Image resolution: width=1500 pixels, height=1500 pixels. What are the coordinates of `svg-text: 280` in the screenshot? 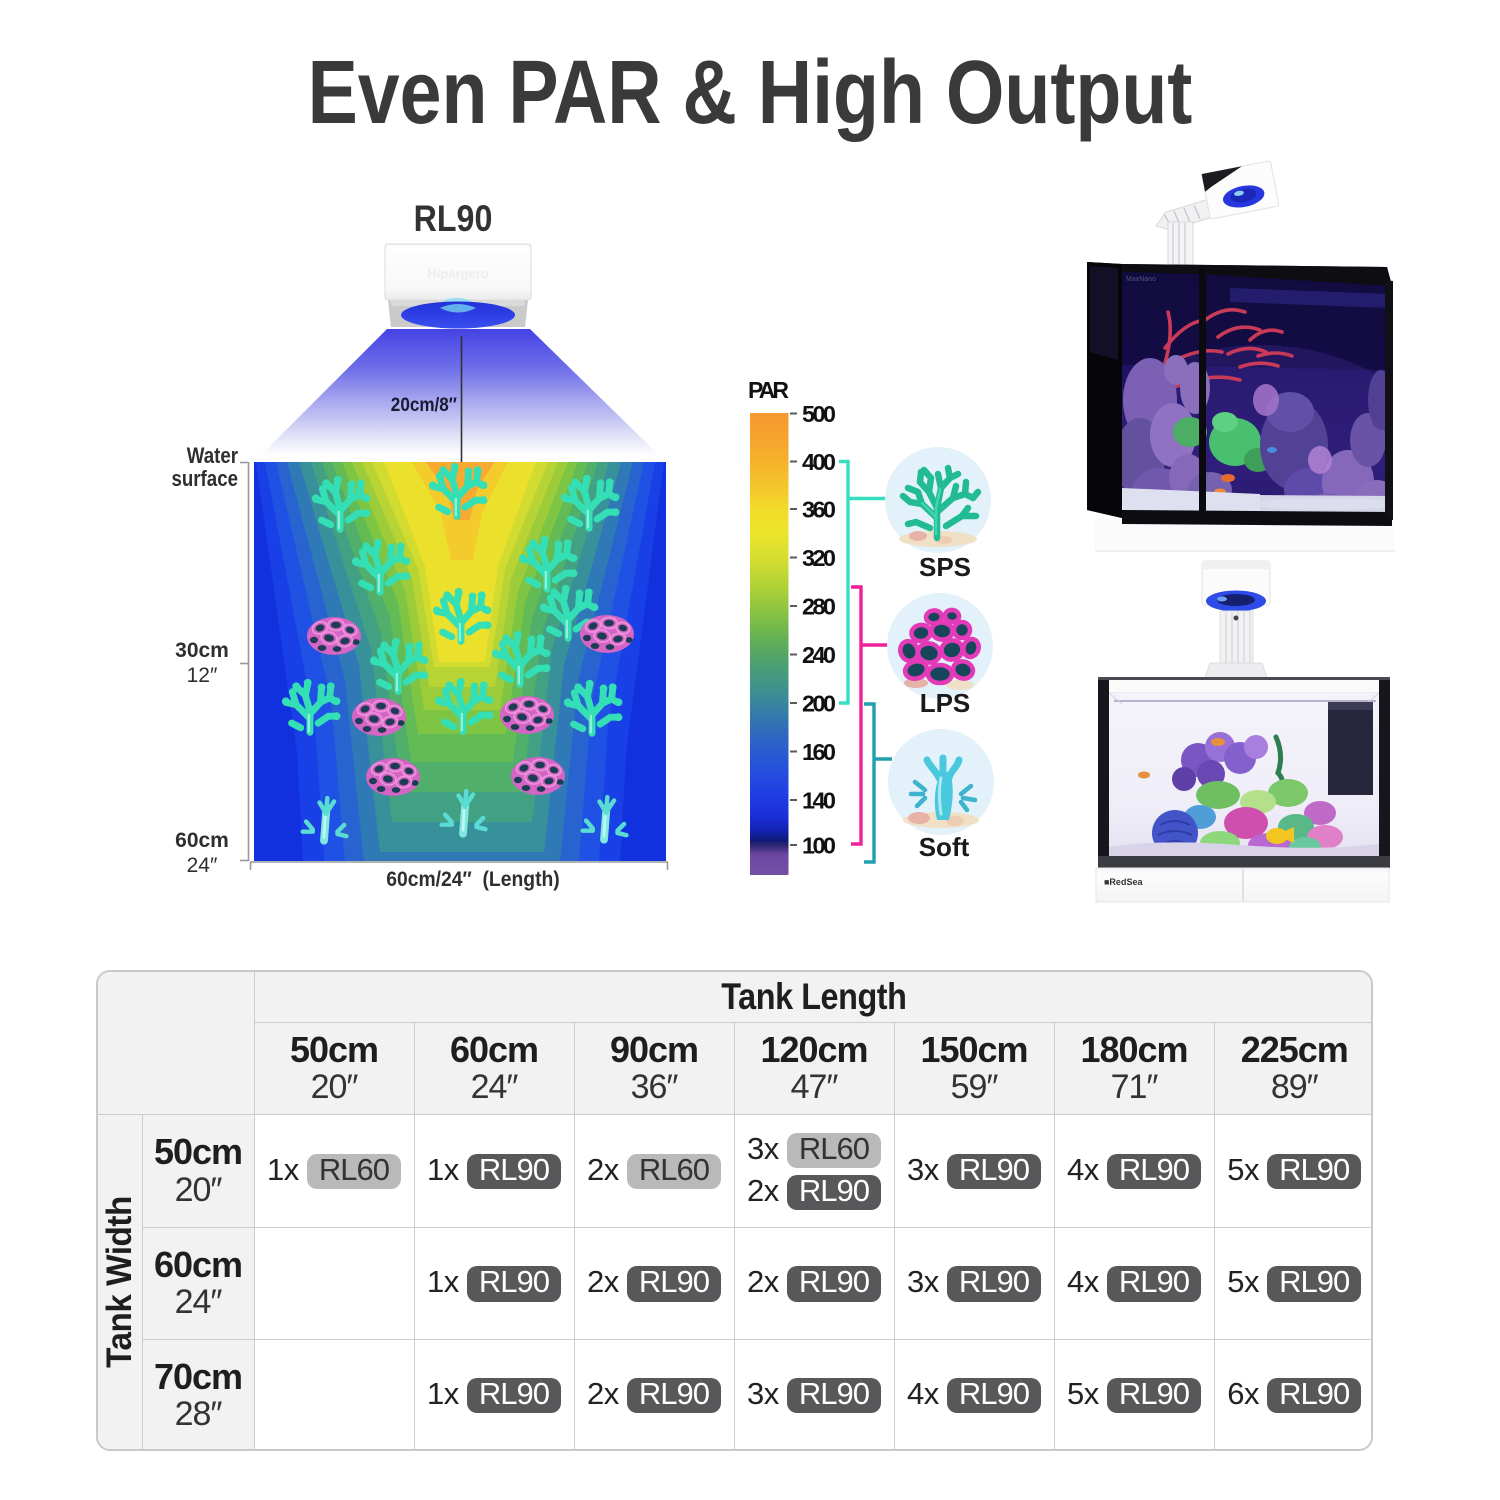 It's located at (819, 607).